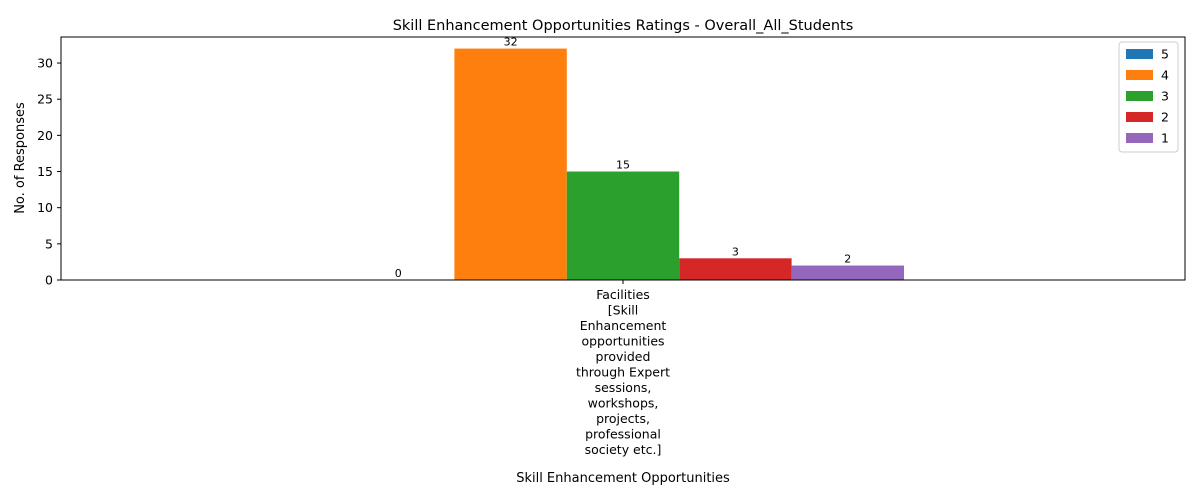 The width and height of the screenshot is (1200, 504). I want to click on y-tick-label: 0, so click(49, 280).